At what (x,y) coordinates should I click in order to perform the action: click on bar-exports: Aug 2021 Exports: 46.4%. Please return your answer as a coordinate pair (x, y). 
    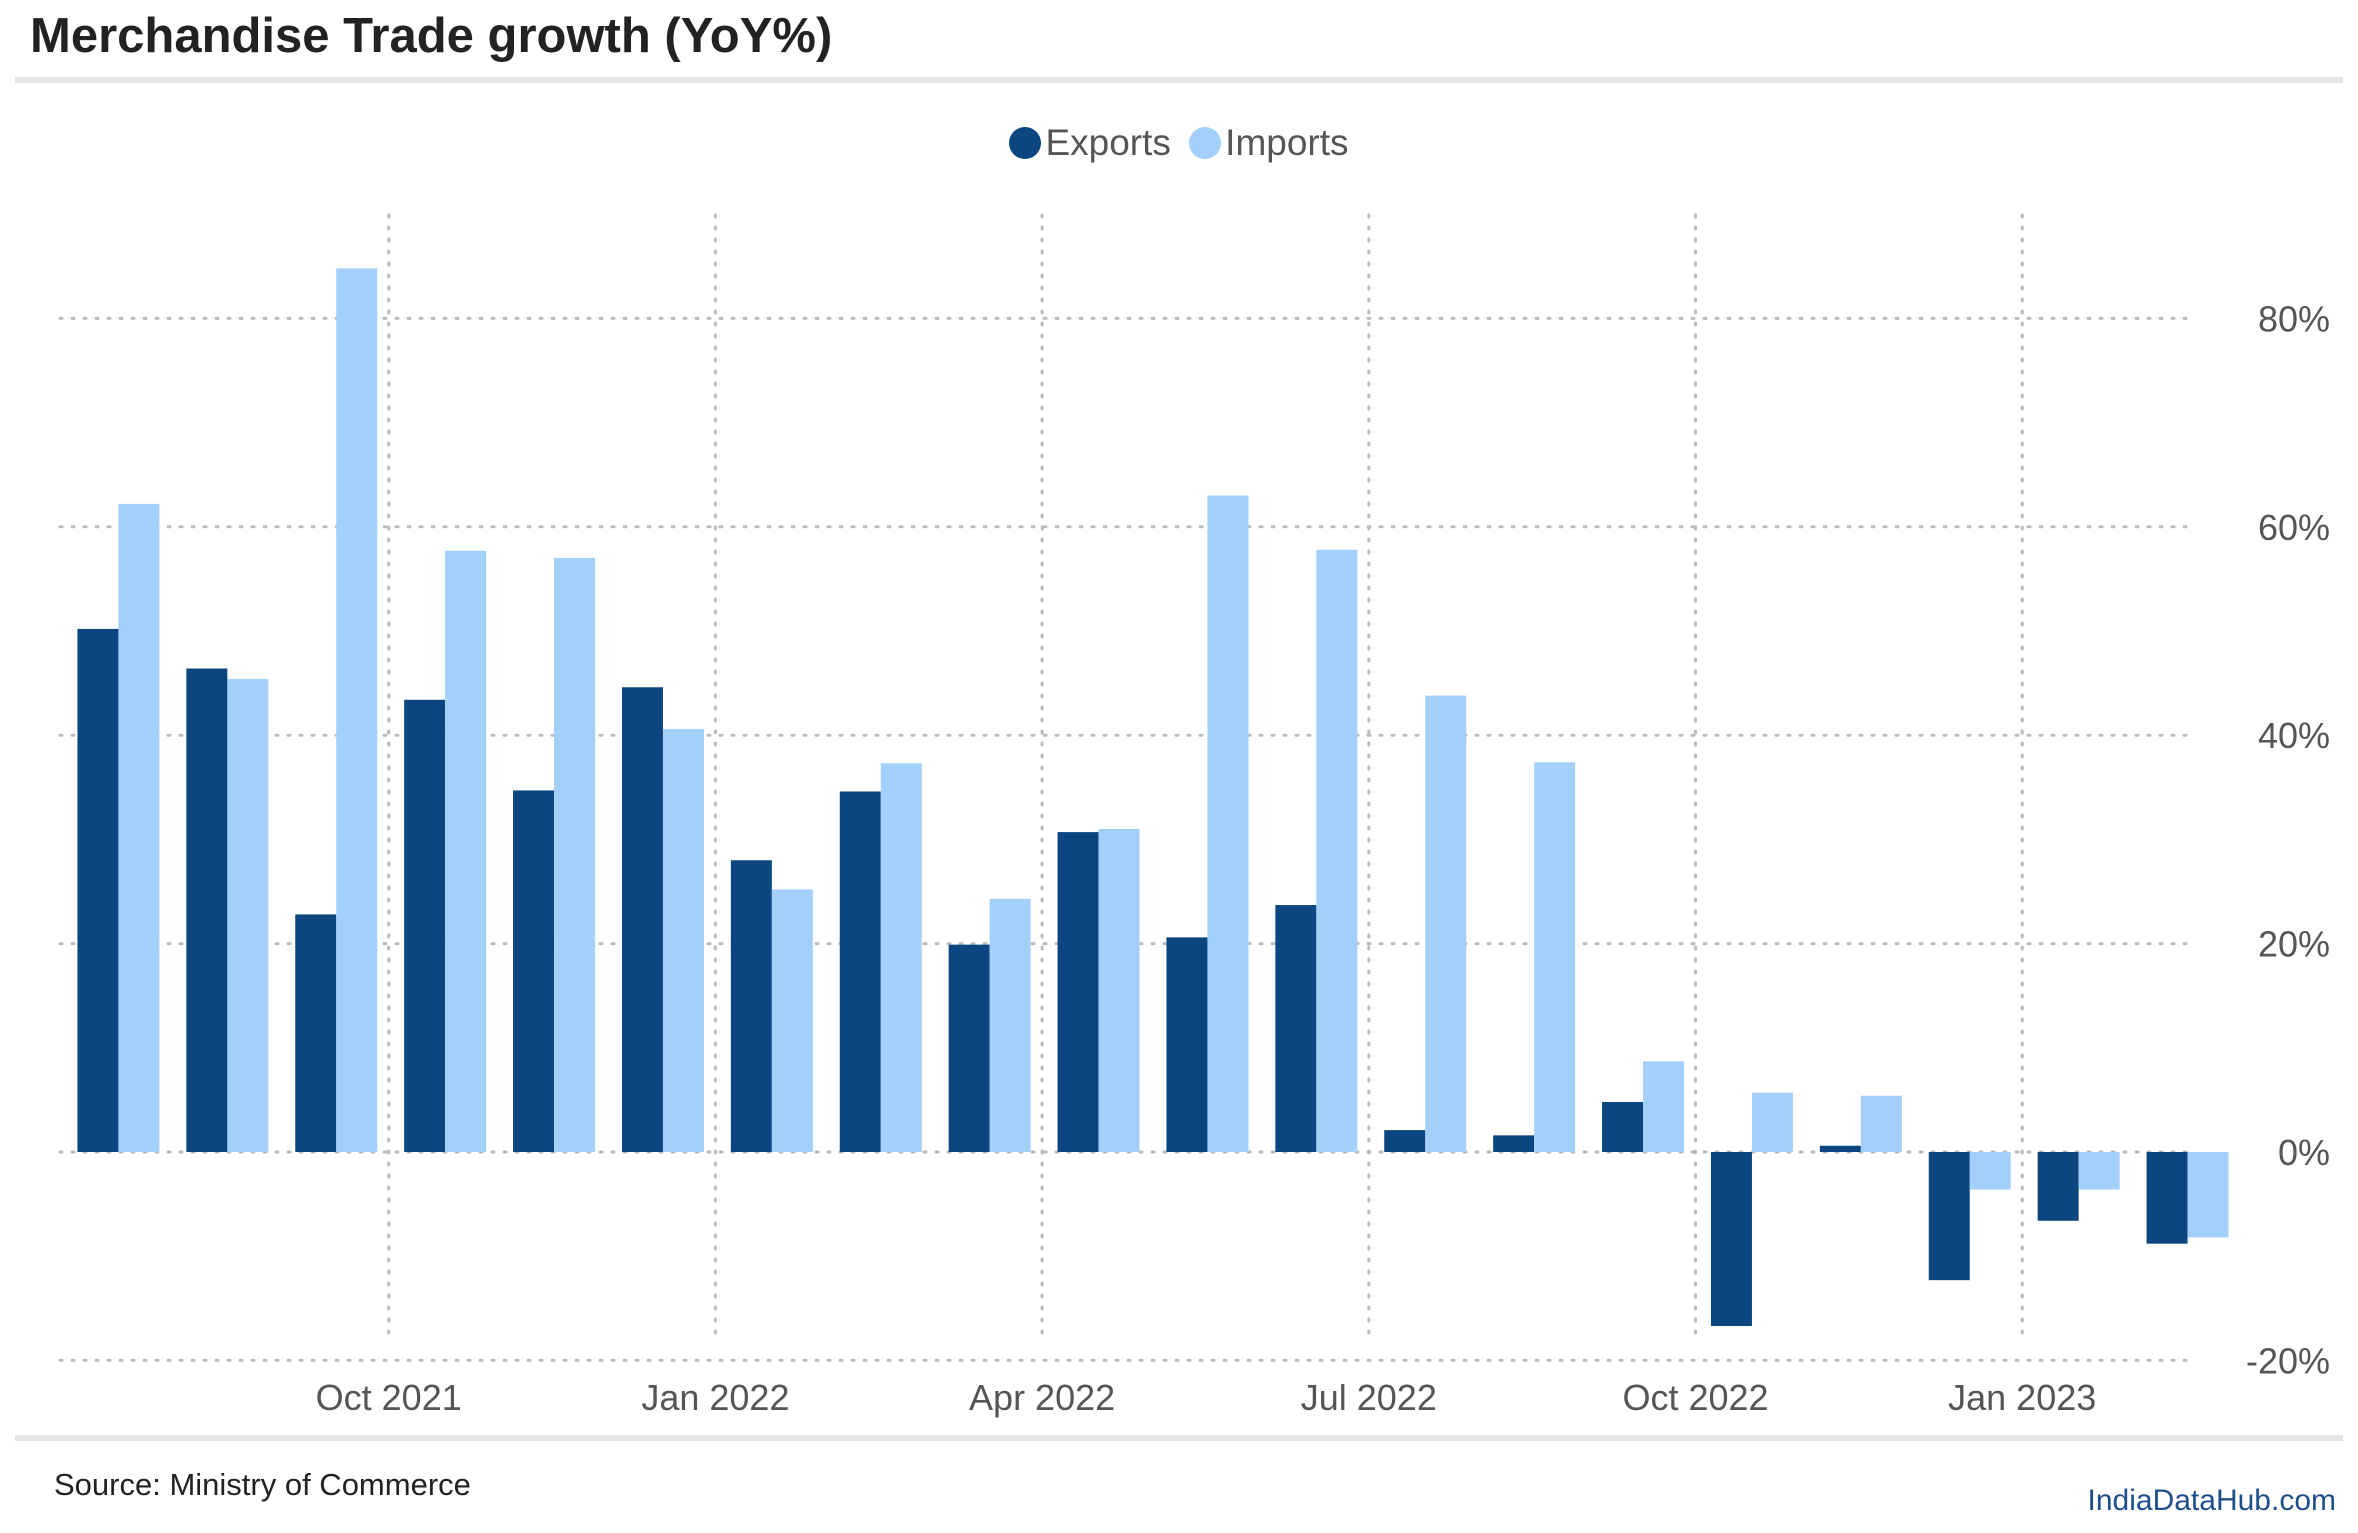
    Looking at the image, I should click on (207, 910).